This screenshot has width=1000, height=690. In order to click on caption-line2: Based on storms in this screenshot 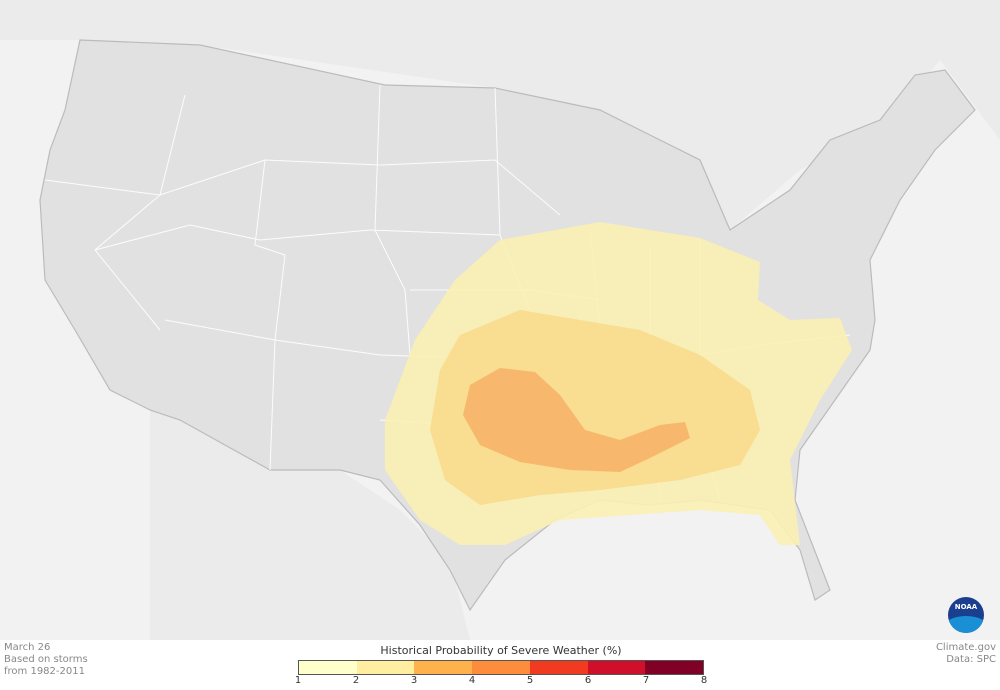, I will do `click(46, 659)`.